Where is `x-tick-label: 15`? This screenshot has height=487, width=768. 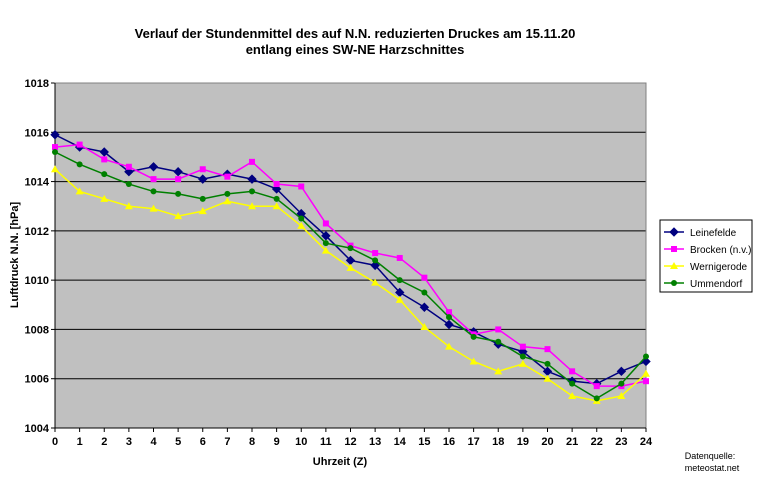 x-tick-label: 15 is located at coordinates (424, 442).